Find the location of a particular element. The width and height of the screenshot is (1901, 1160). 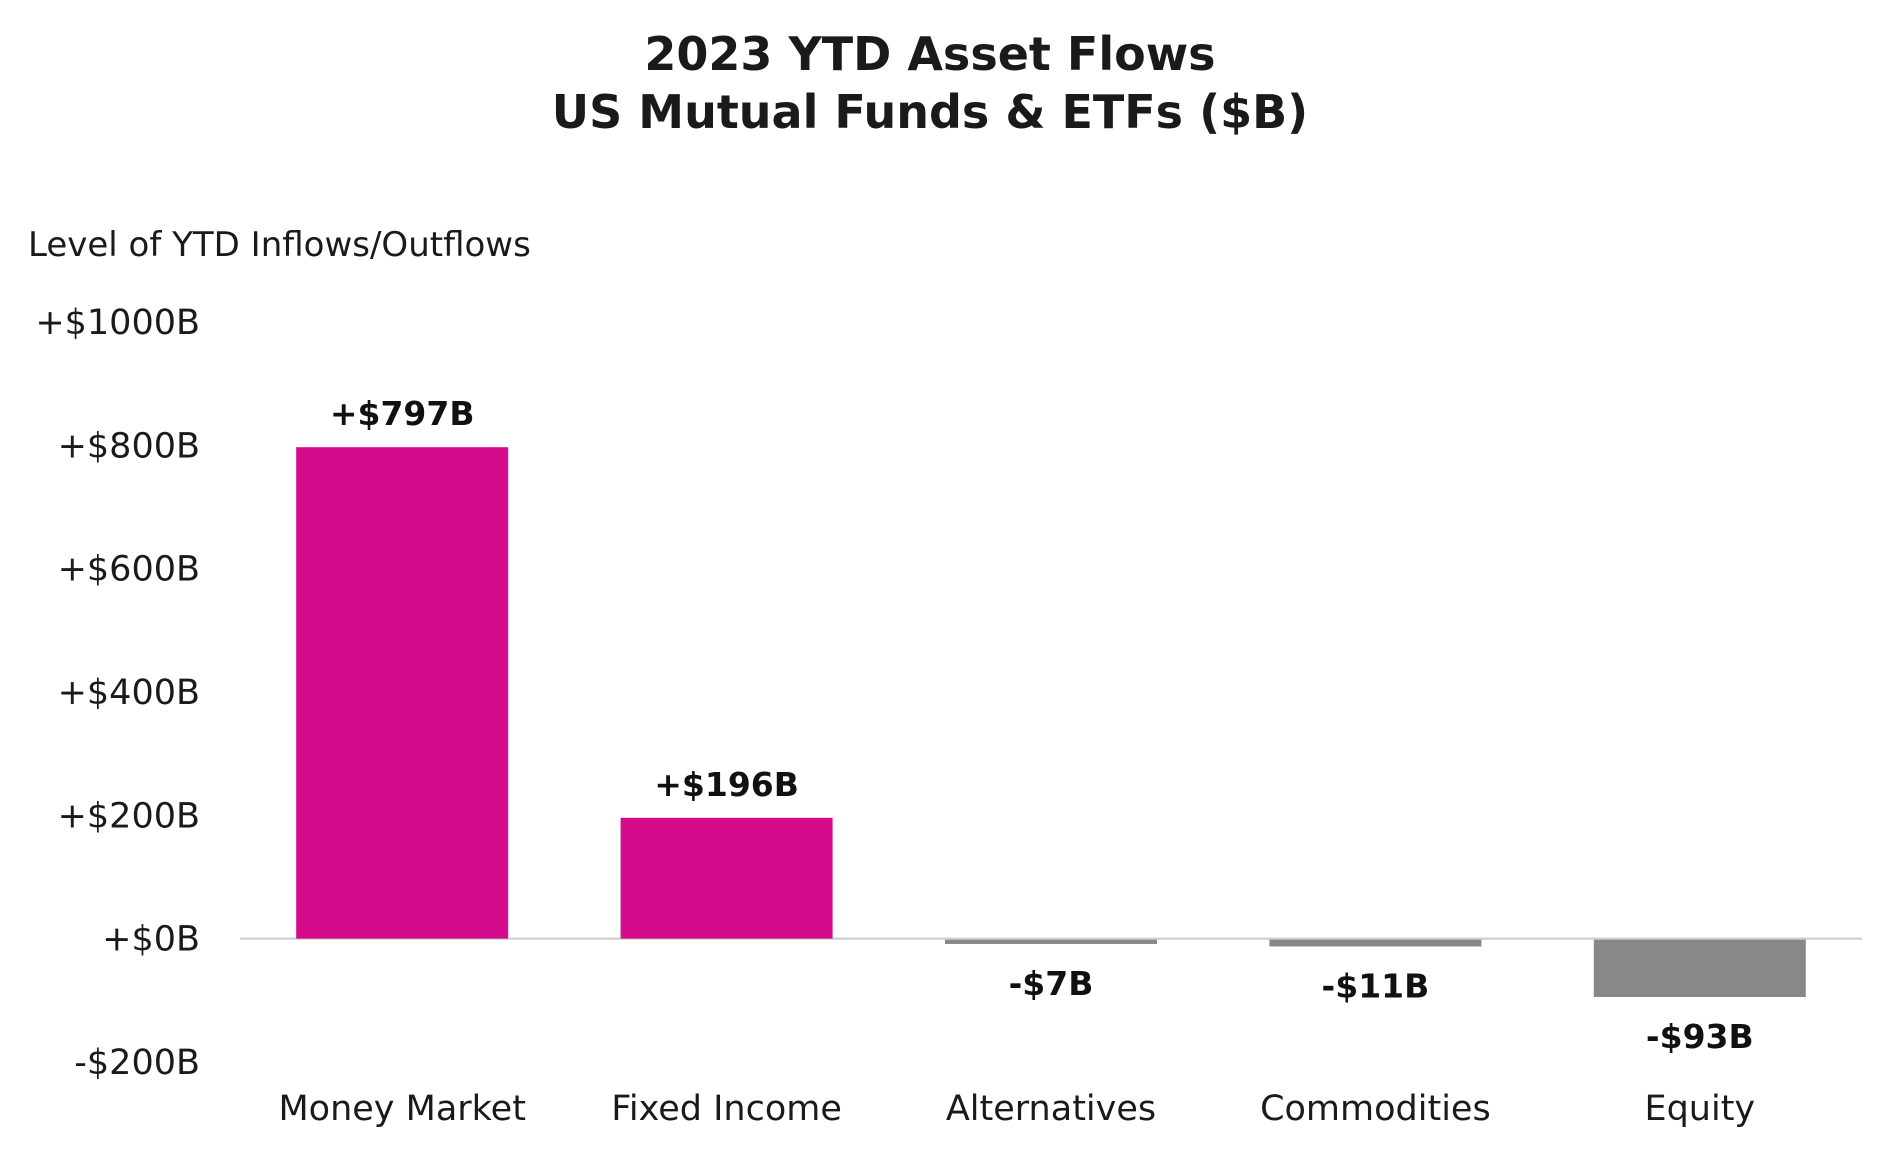

data-label: -$7B is located at coordinates (1051, 983).